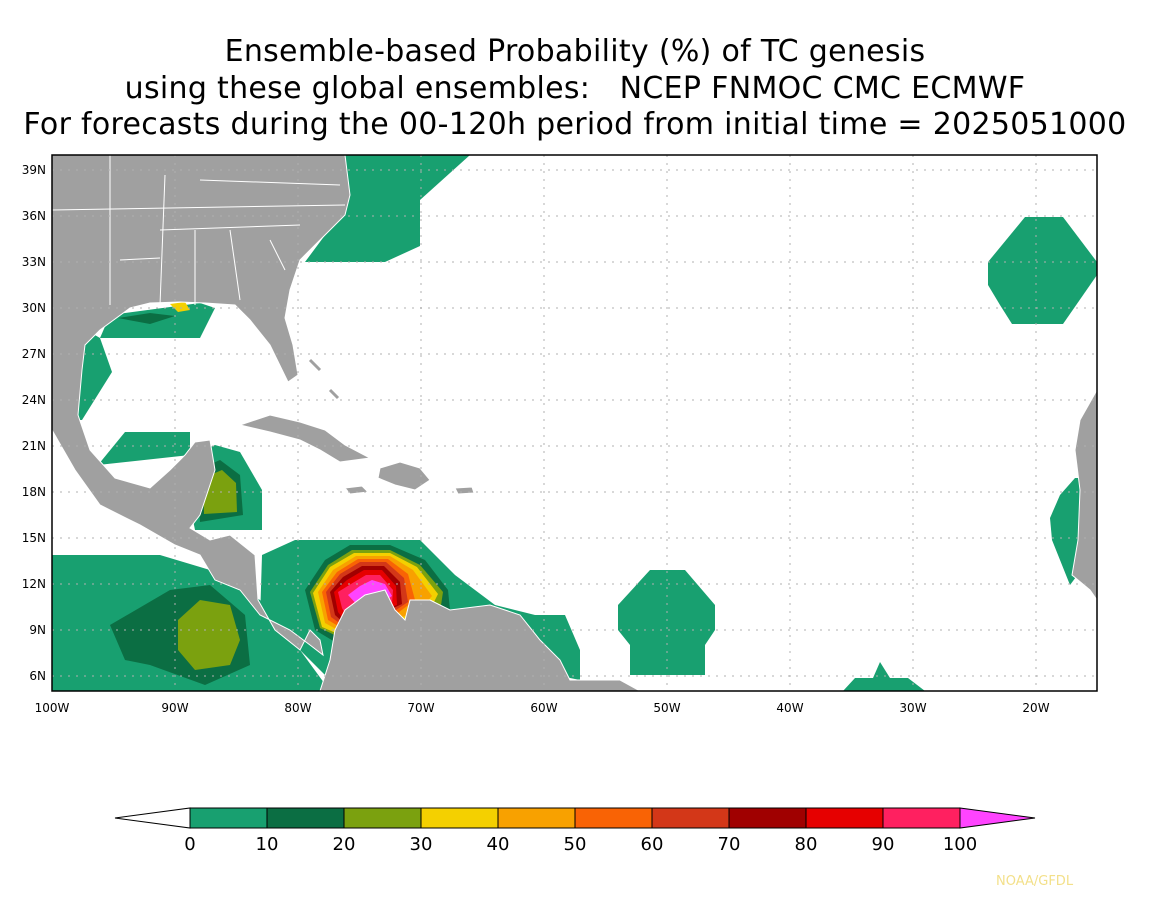  I want to click on cuba, so click(305, 438).